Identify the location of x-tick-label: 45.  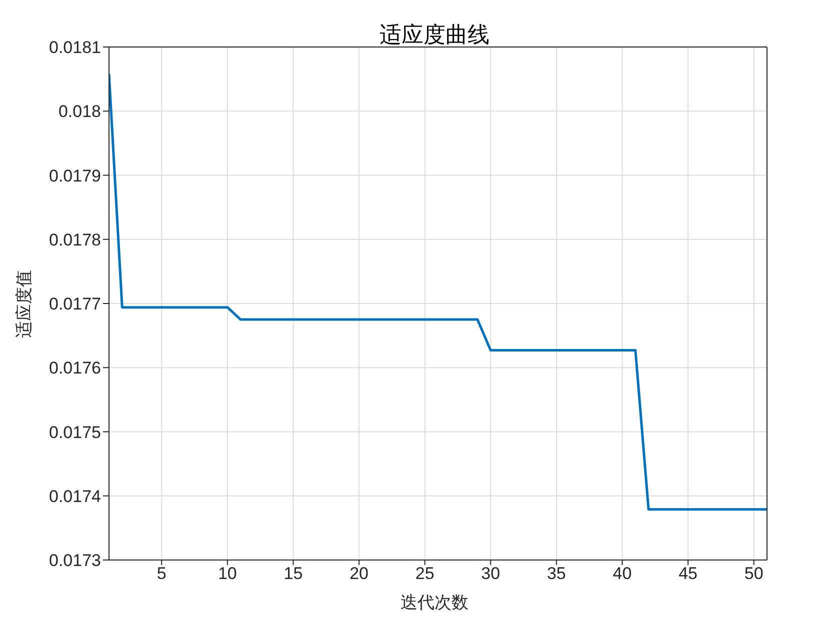
(688, 574).